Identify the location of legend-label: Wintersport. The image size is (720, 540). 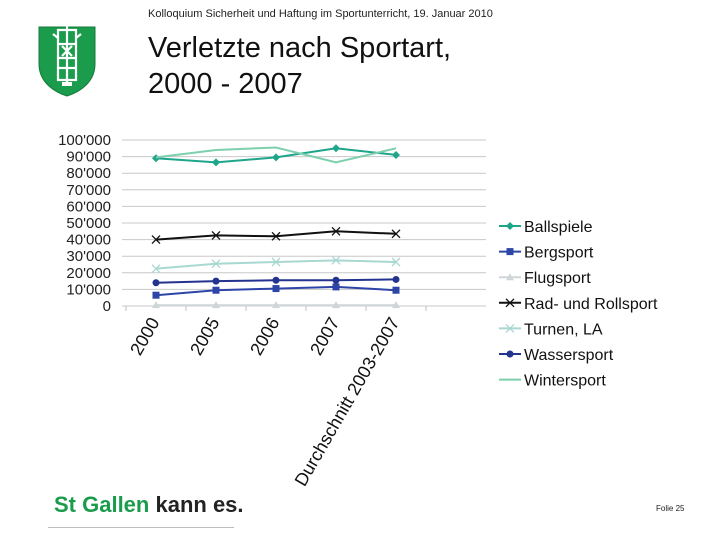
(565, 381).